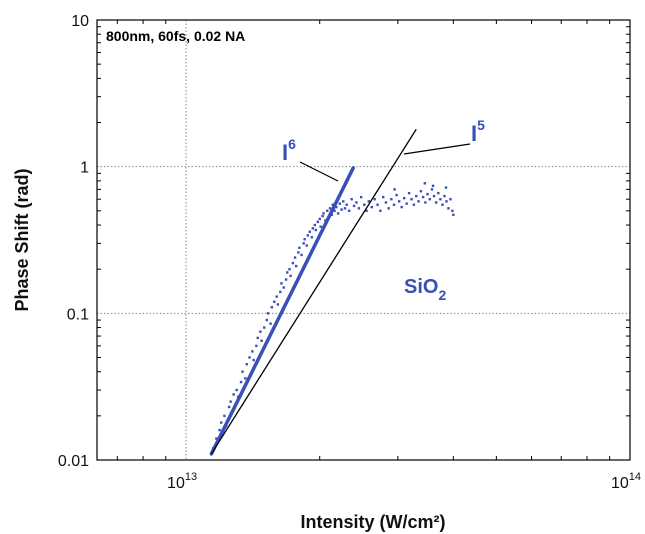 Image resolution: width=645 pixels, height=534 pixels. What do you see at coordinates (481, 125) in the screenshot?
I see `fit-label-i5-exp: 5` at bounding box center [481, 125].